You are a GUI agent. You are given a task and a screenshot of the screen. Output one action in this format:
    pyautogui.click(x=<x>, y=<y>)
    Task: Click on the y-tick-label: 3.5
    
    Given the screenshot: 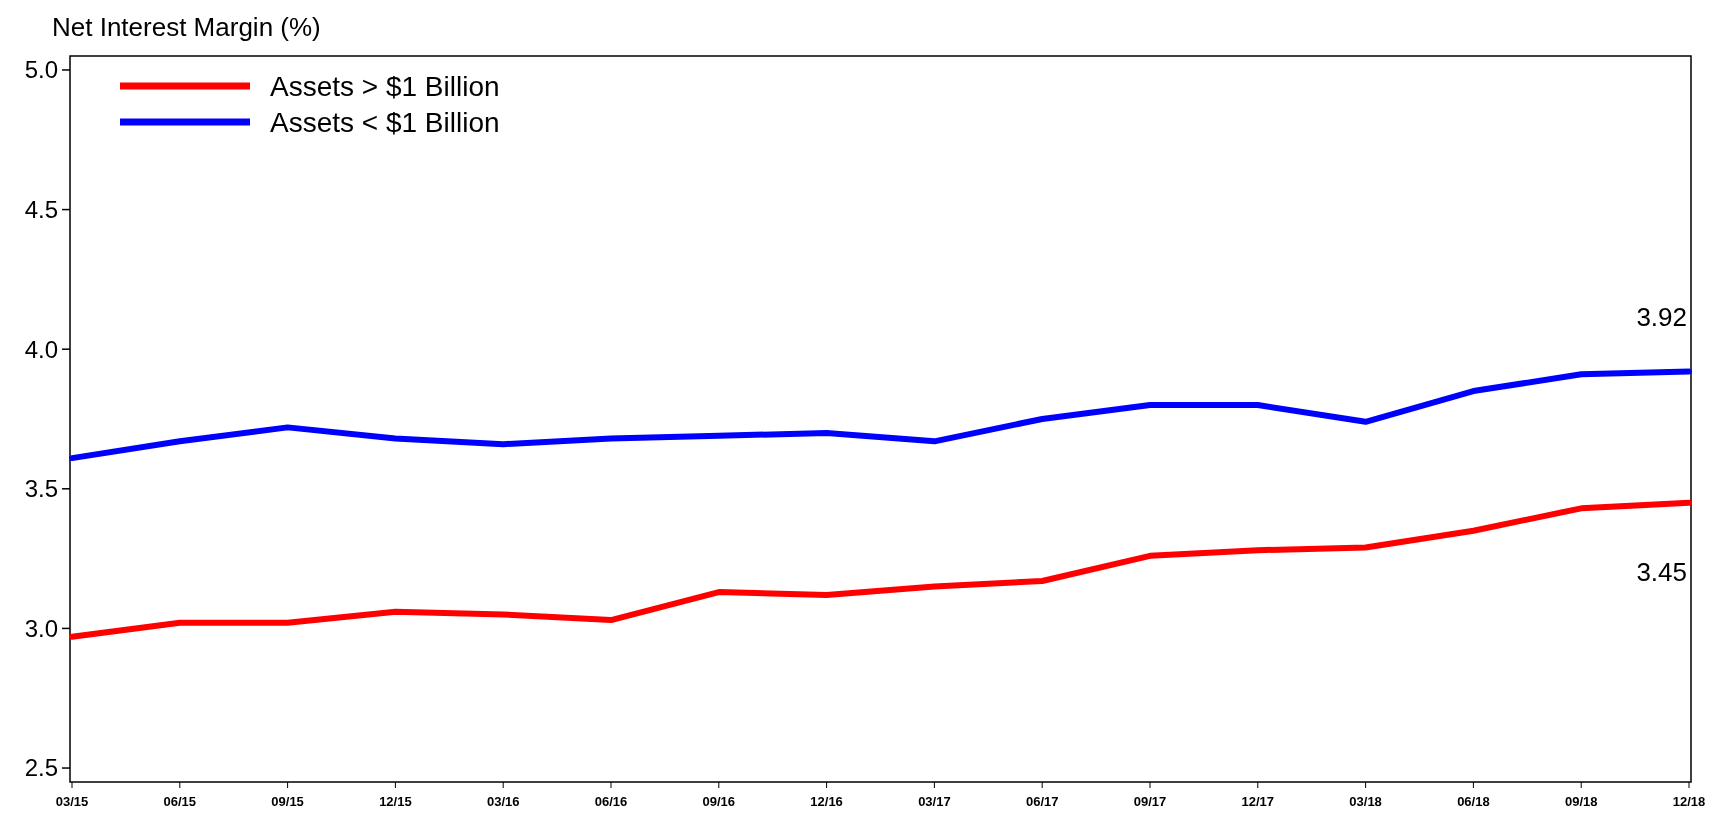 What is the action you would take?
    pyautogui.click(x=41, y=489)
    